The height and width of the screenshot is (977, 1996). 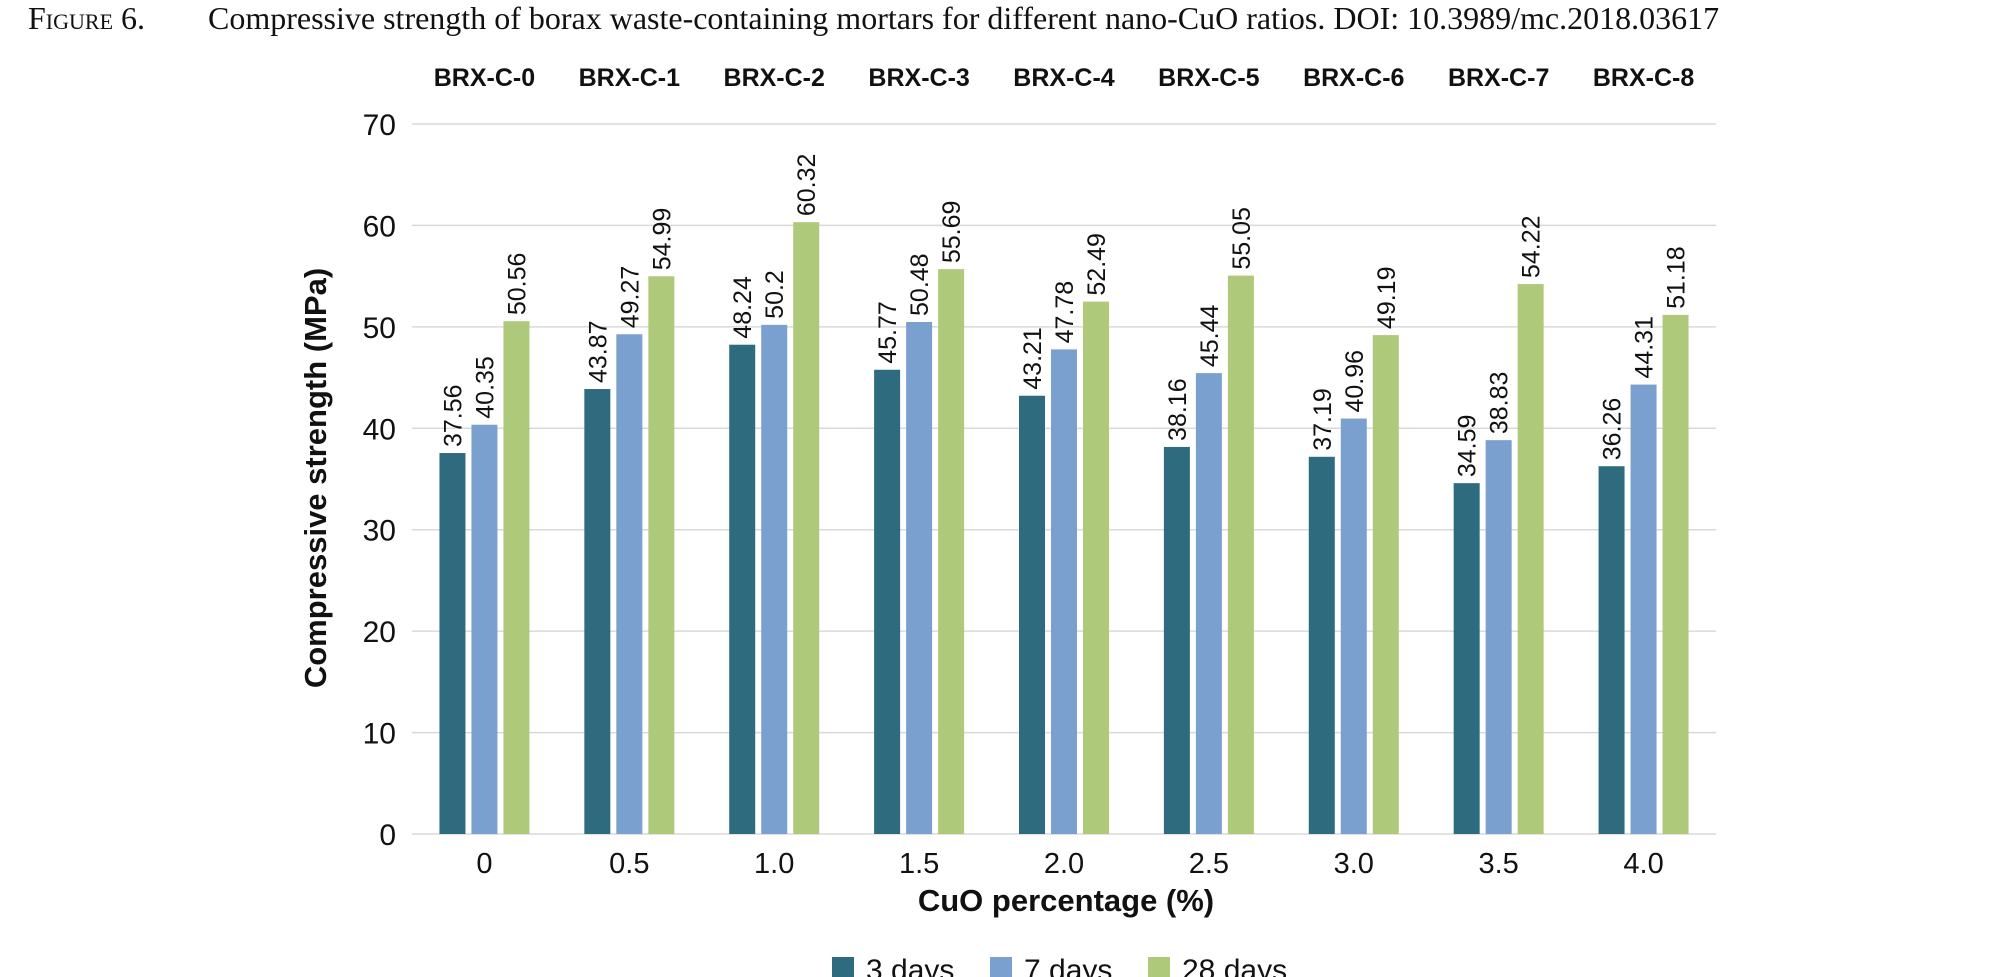 I want to click on group-label: BRX-C-4, so click(x=1063, y=78).